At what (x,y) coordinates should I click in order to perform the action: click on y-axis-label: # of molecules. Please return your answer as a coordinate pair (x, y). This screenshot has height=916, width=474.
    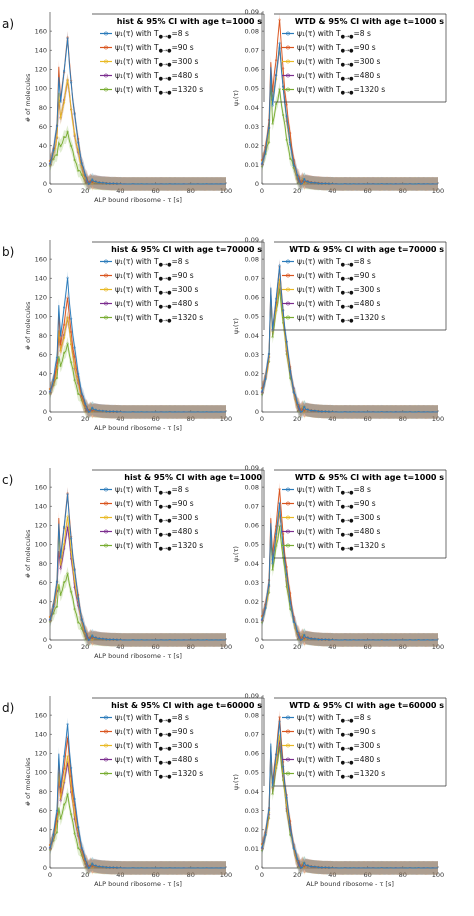
    Looking at the image, I should click on (28, 325).